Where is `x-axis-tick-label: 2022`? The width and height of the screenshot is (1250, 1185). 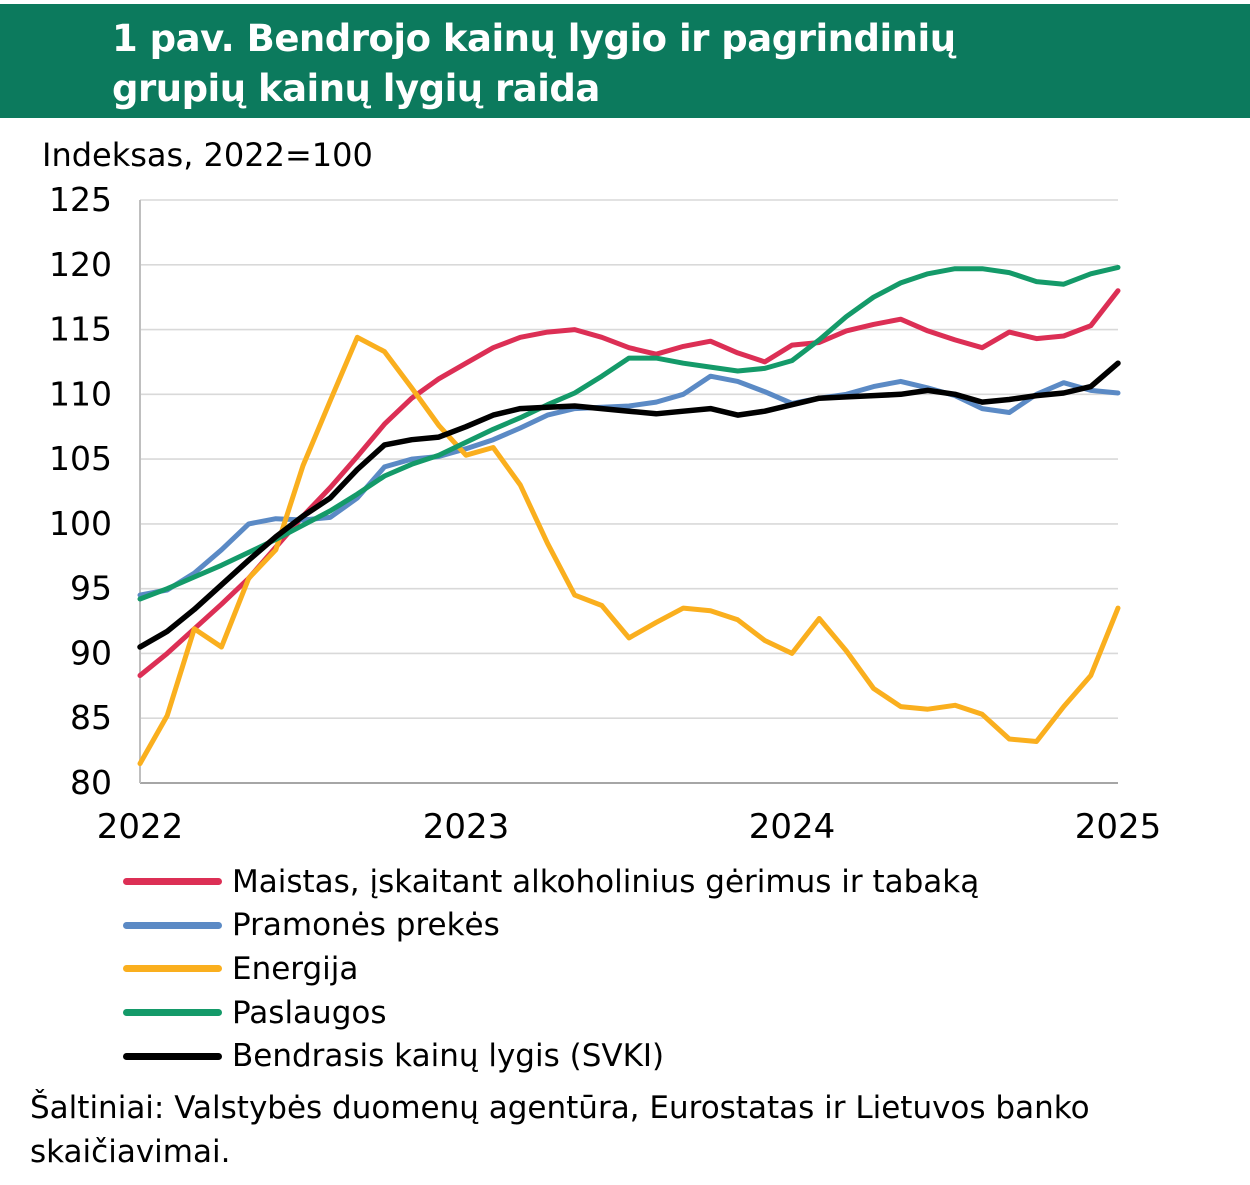 x-axis-tick-label: 2022 is located at coordinates (140, 827).